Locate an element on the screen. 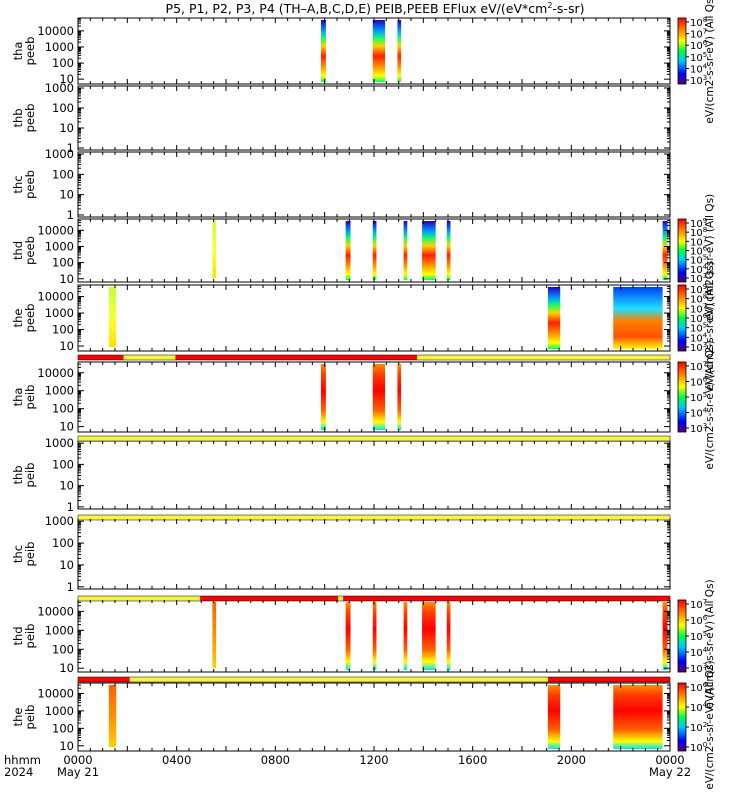 The height and width of the screenshot is (800, 750). x-tick-label: 0000 is located at coordinates (77, 760).